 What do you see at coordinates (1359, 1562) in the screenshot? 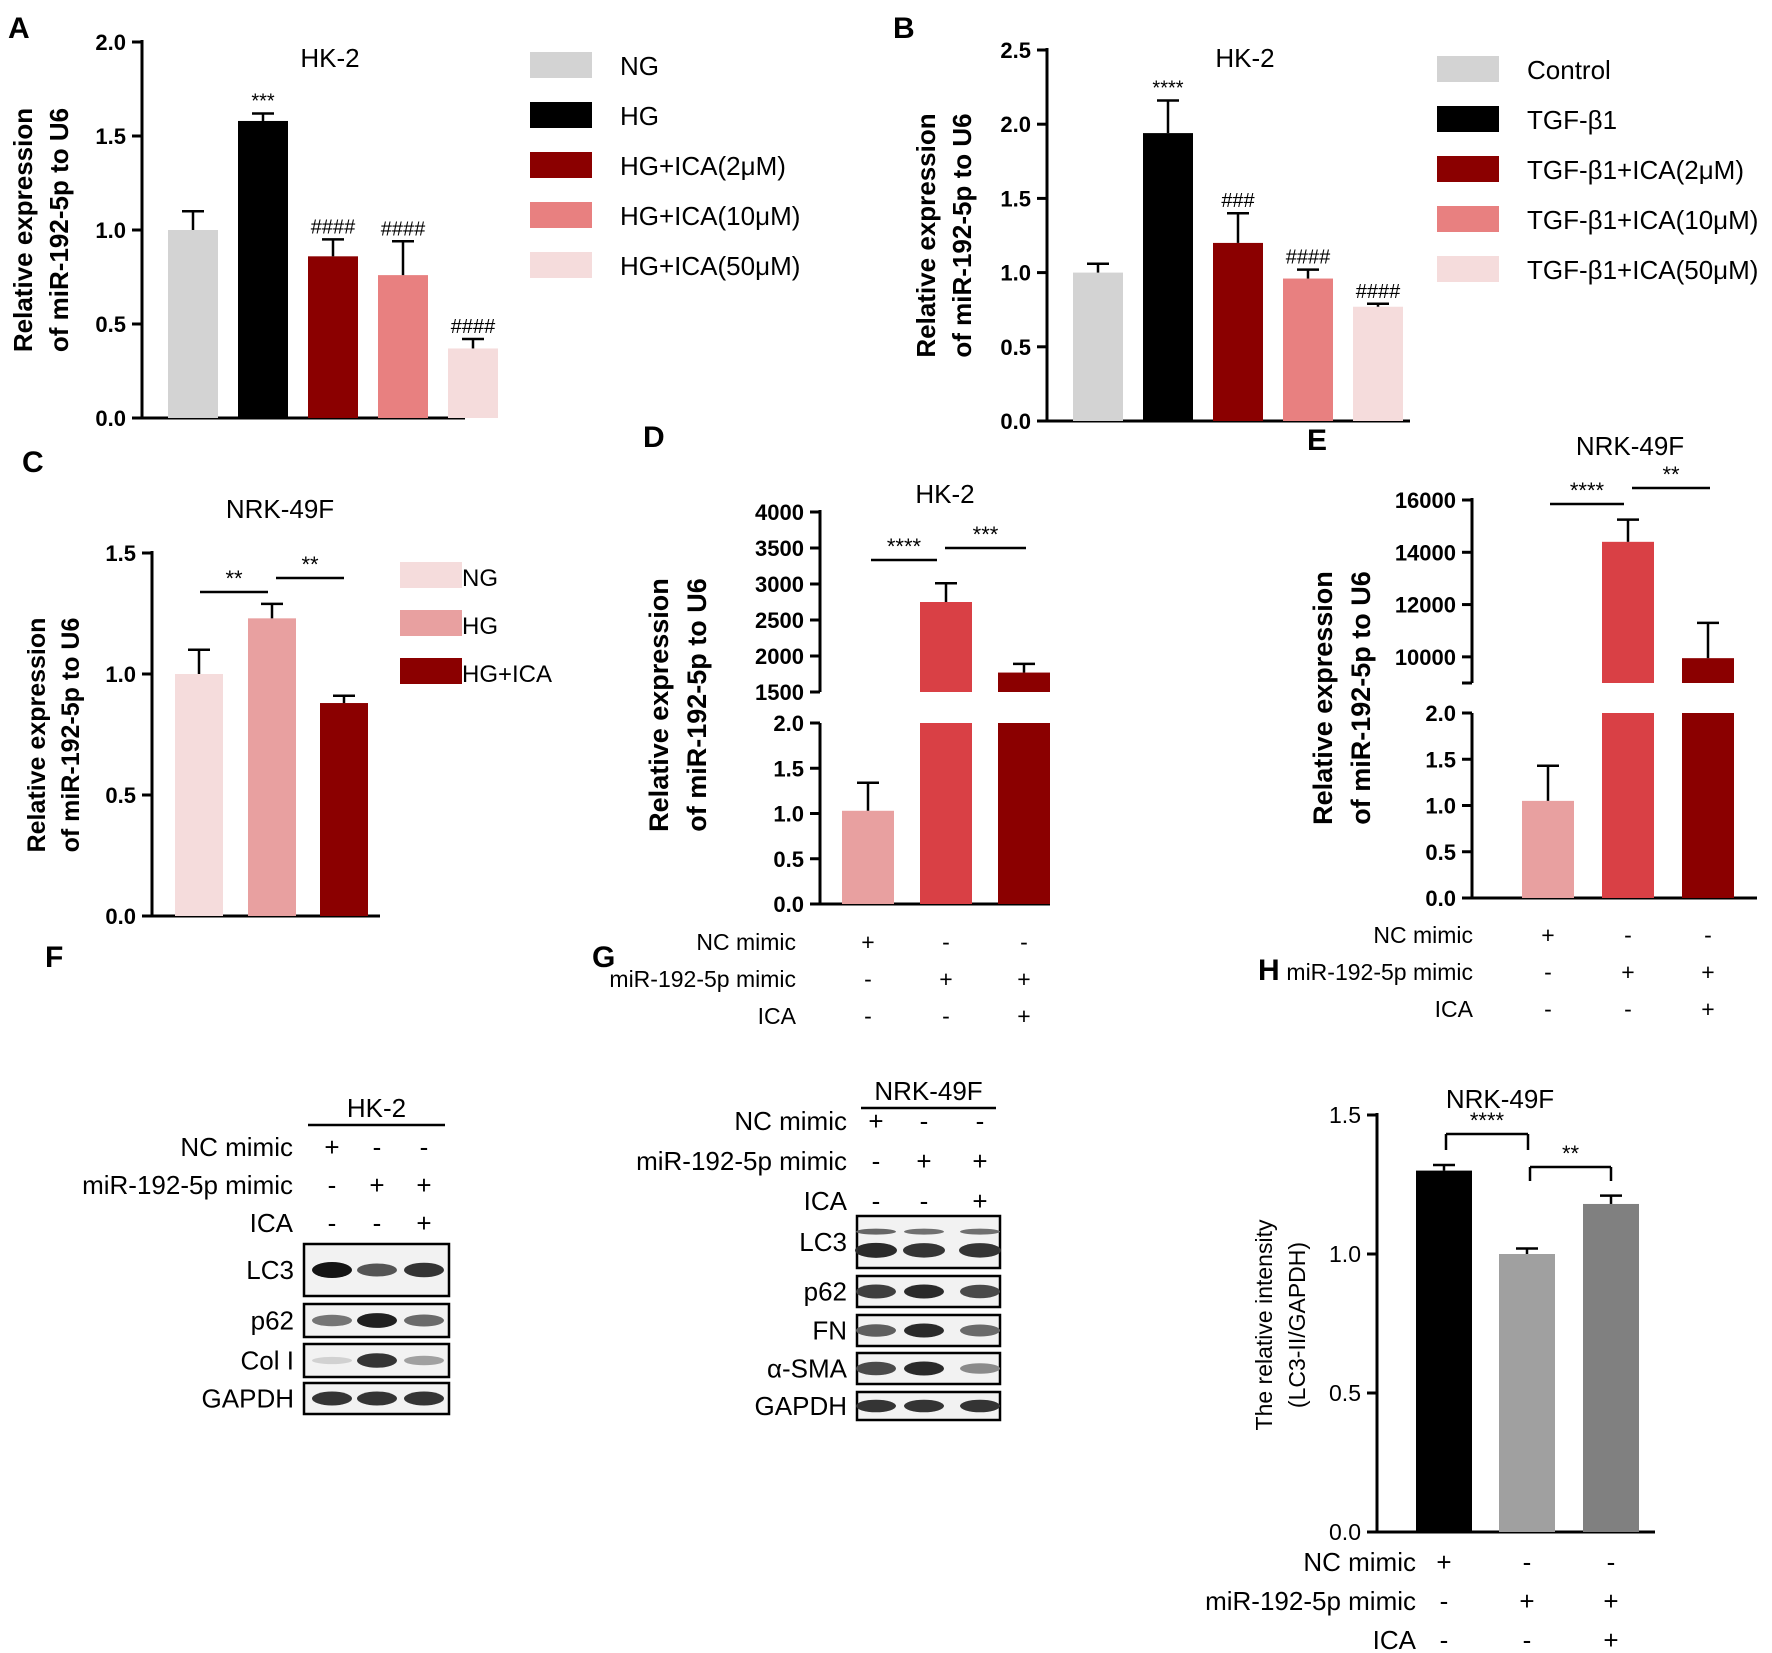
I see `condition-label: NC mimic` at bounding box center [1359, 1562].